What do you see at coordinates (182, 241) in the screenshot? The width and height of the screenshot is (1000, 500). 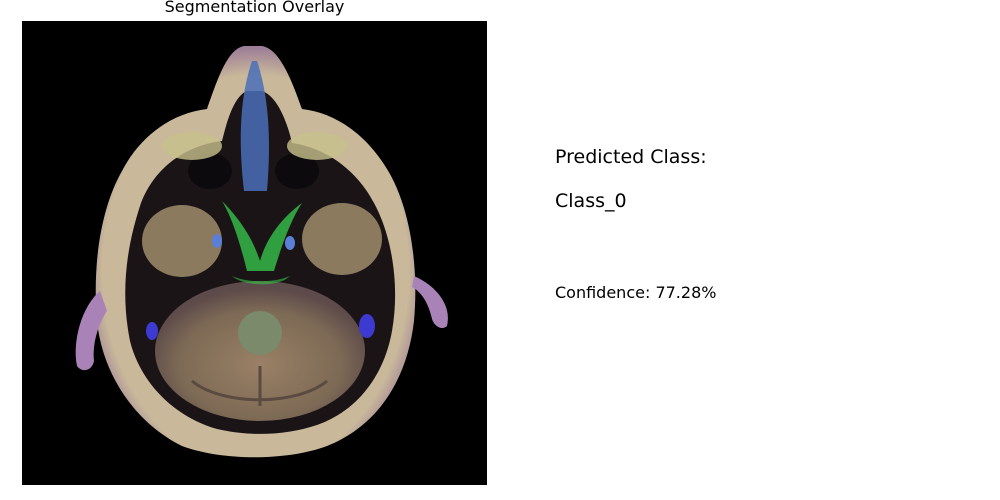 I see `left-temporal-lobe` at bounding box center [182, 241].